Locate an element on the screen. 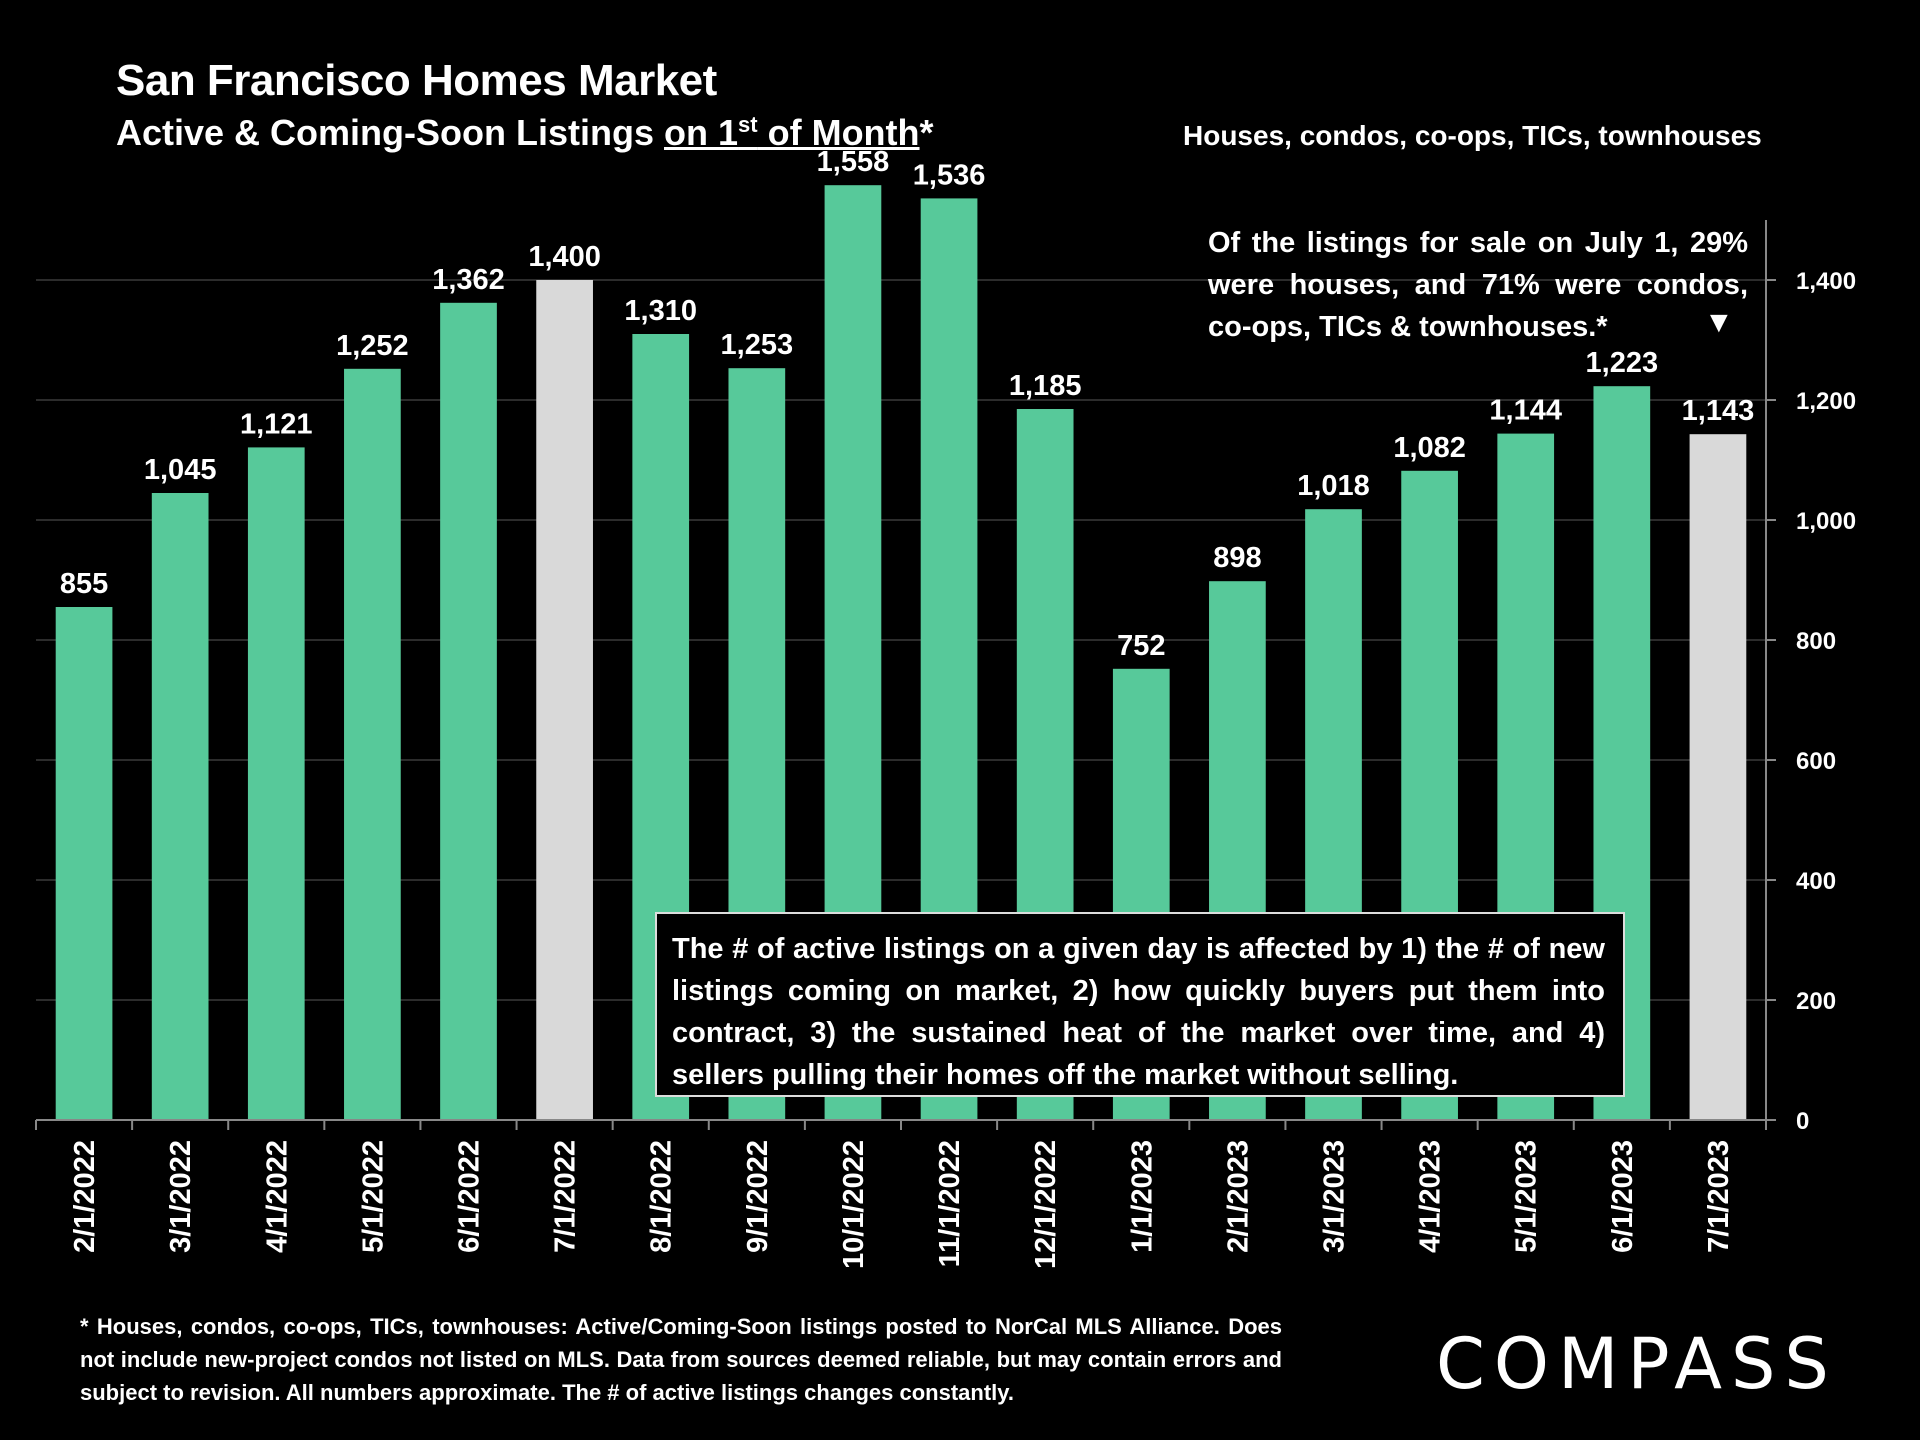  data-label: 1,400 is located at coordinates (564, 257).